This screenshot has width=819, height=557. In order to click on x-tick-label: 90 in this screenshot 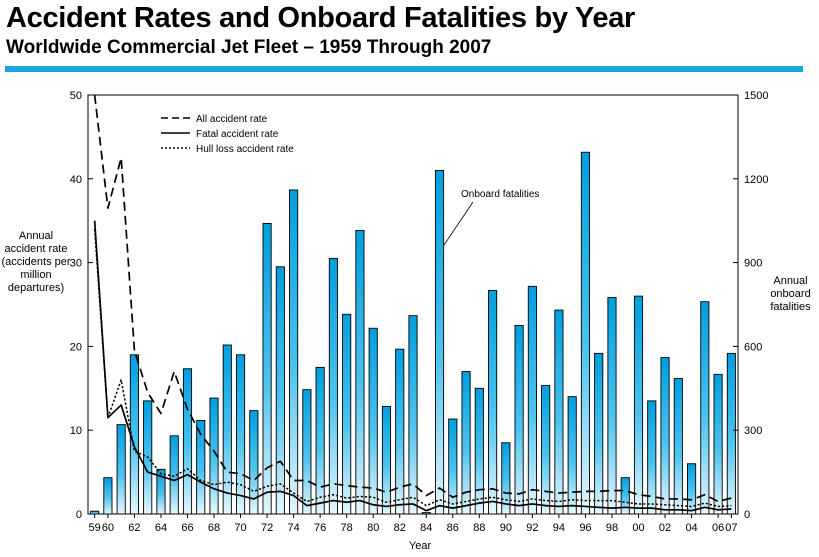, I will do `click(506, 528)`.